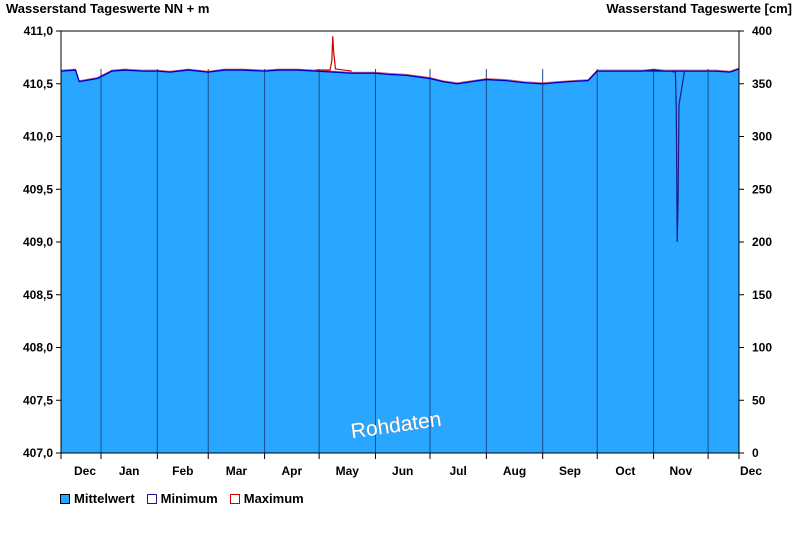  Describe the element at coordinates (514, 471) in the screenshot. I see `x-tick-label: Aug` at that location.